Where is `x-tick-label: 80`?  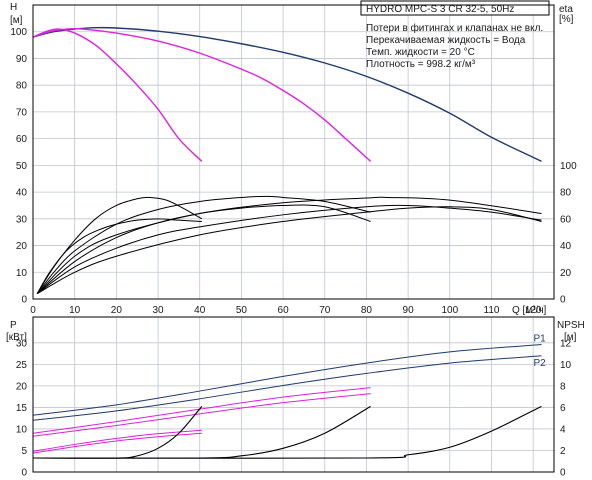
x-tick-label: 80 is located at coordinates (367, 310).